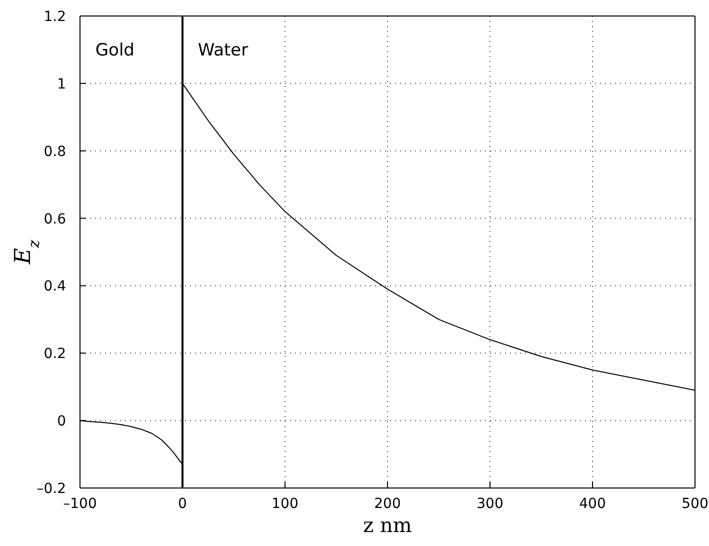 The image size is (709, 546). I want to click on y-tick-label: 1, so click(61, 84).